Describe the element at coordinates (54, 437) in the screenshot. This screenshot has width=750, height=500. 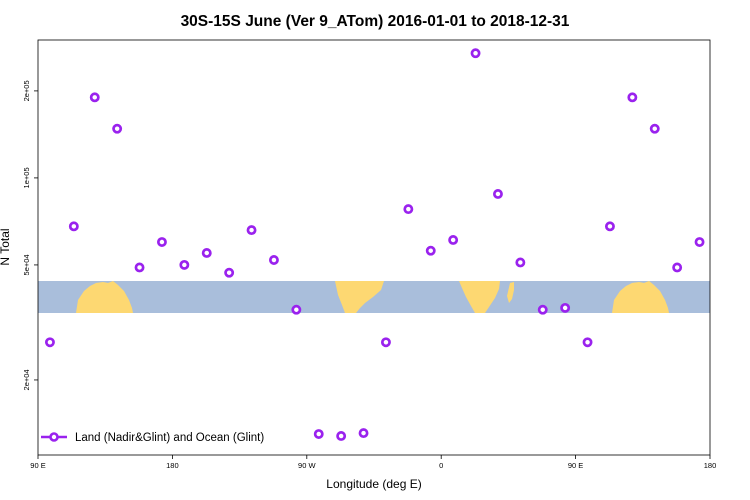
I see `legend-marker` at that location.